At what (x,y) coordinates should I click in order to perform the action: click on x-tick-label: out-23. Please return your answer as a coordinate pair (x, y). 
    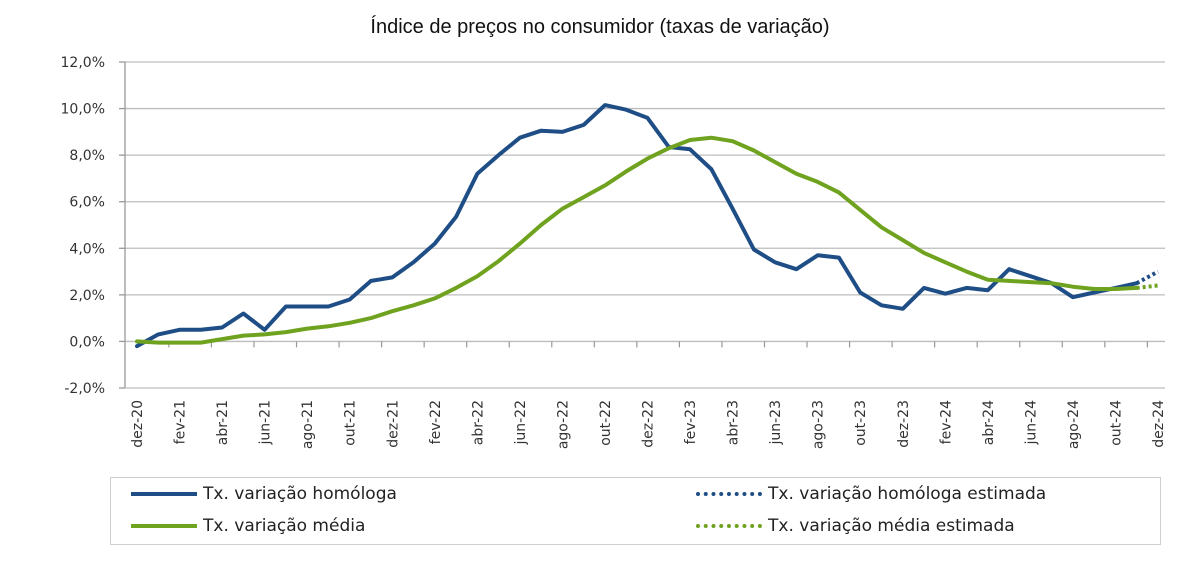
    Looking at the image, I should click on (861, 423).